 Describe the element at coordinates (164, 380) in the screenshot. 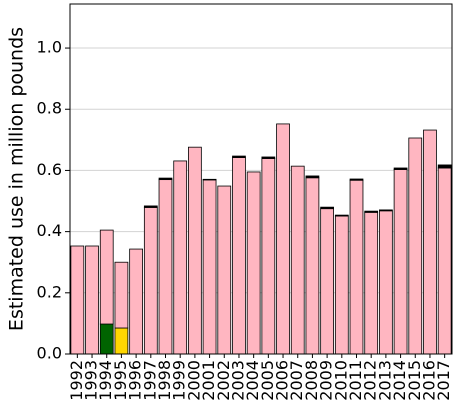

I see `x-tick-label: 1998` at that location.